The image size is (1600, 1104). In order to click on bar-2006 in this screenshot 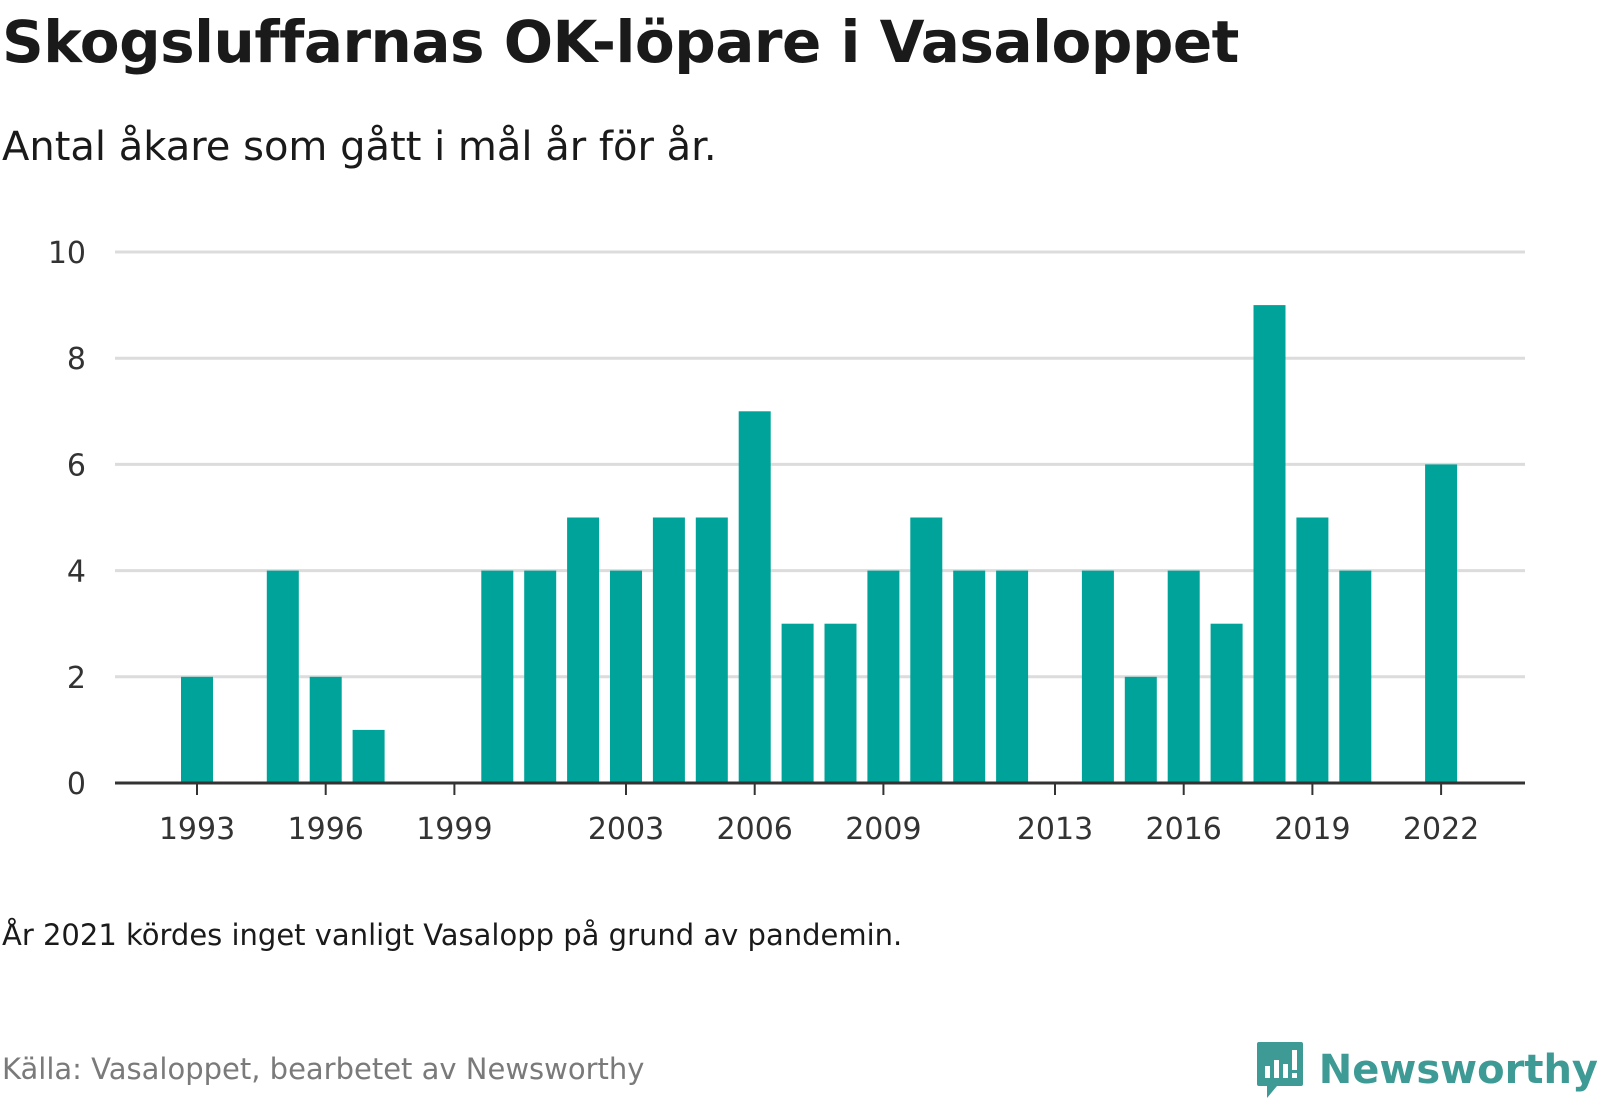, I will do `click(754, 597)`.